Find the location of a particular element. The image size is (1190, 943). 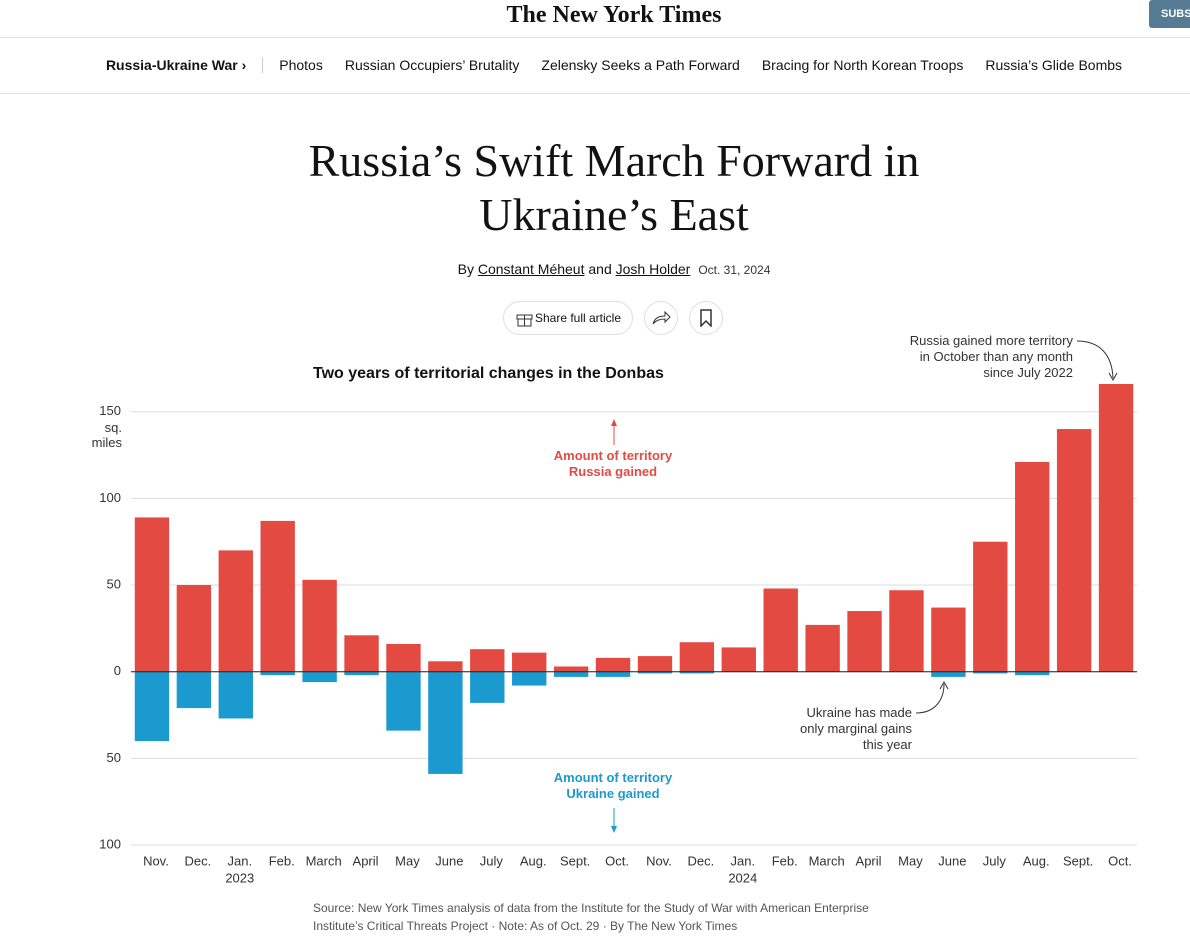

gift-icon is located at coordinates (524, 320).